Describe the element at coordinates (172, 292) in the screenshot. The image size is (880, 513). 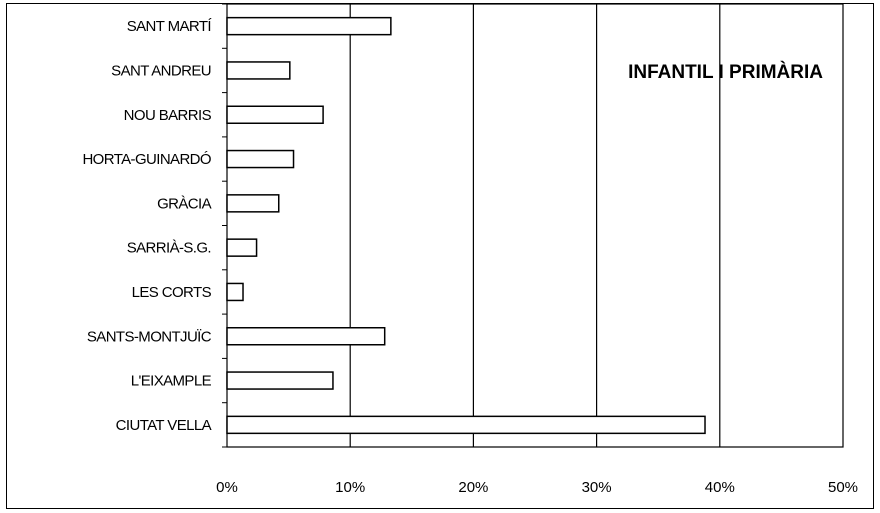
I see `category-label: LES CORTS` at that location.